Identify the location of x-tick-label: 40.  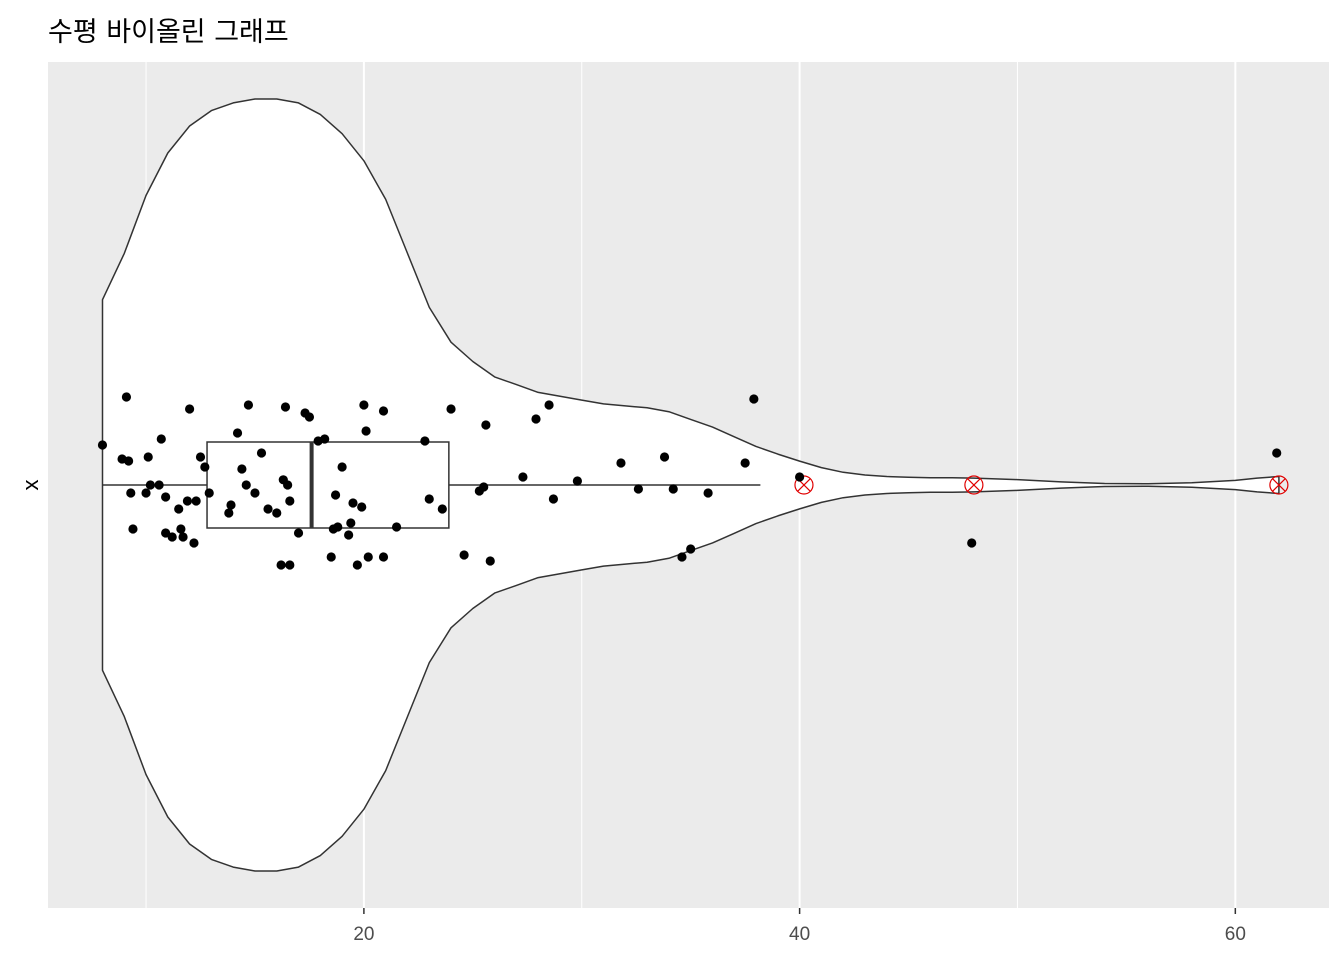
(799, 934).